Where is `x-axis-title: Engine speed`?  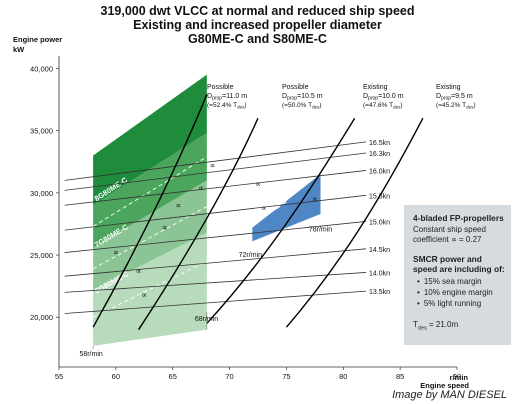
x-axis-title: Engine speed is located at coordinates (444, 385).